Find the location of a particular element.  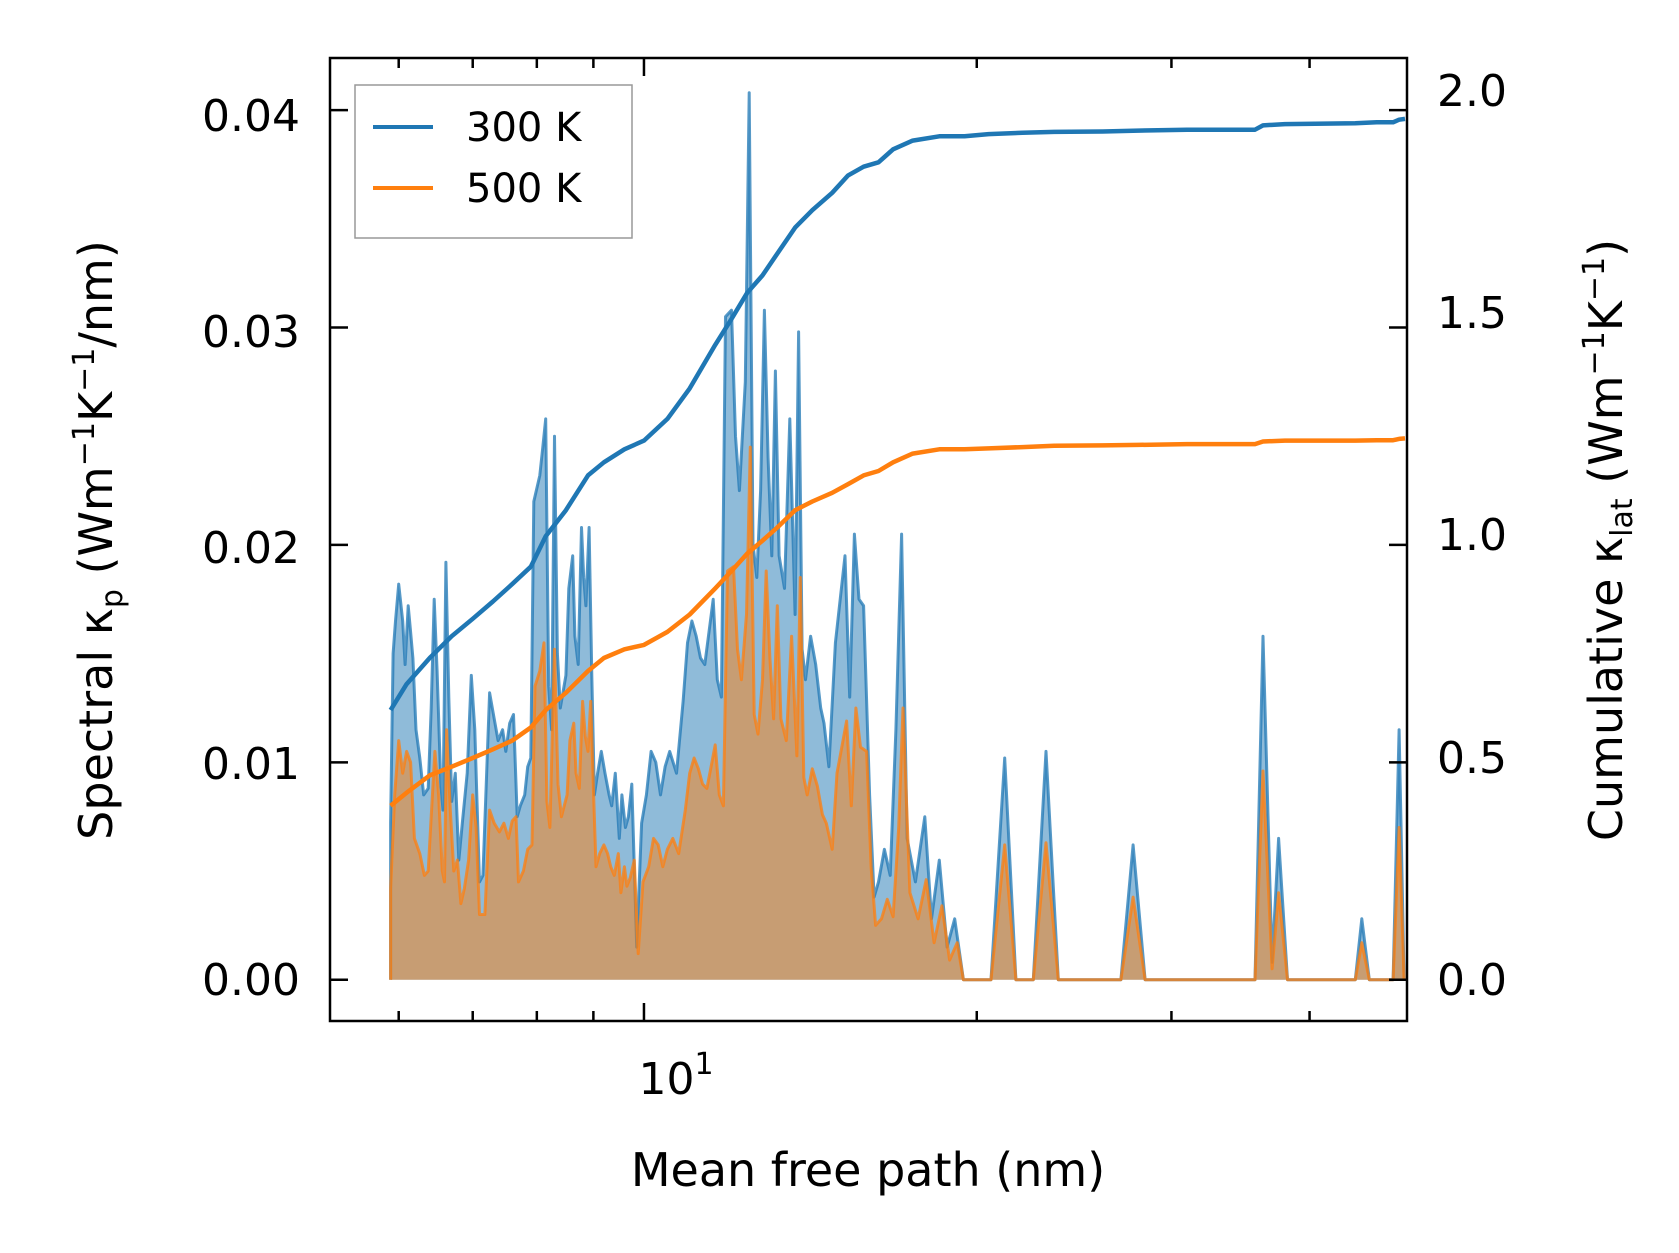

x-axis-title: Mean free path (nm) is located at coordinates (868, 1170).